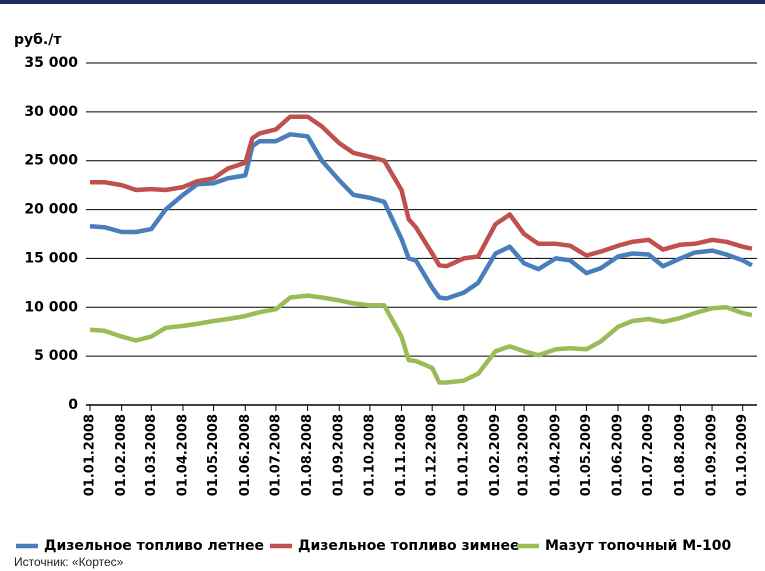 Image resolution: width=765 pixels, height=571 pixels. Describe the element at coordinates (51, 258) in the screenshot. I see `y-tick-label: 15 000` at that location.